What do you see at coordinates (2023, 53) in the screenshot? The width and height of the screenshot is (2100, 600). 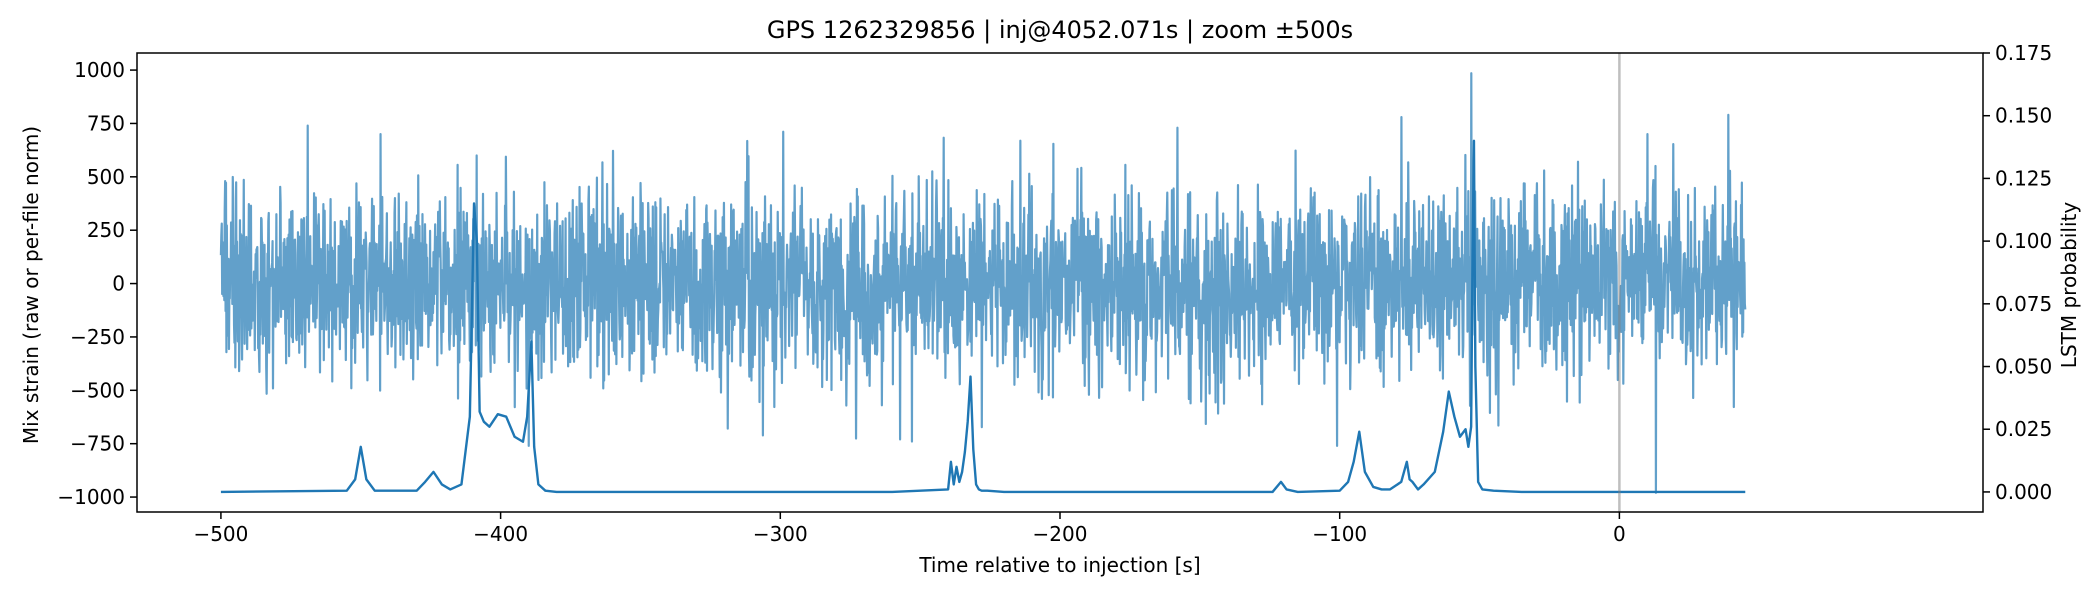 I see `y-right-tick-label: 0.175` at bounding box center [2023, 53].